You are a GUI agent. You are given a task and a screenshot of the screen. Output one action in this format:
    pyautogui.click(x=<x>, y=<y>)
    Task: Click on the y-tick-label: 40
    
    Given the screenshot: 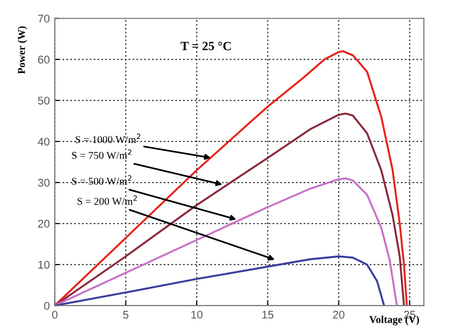 What is the action you would take?
    pyautogui.click(x=44, y=142)
    